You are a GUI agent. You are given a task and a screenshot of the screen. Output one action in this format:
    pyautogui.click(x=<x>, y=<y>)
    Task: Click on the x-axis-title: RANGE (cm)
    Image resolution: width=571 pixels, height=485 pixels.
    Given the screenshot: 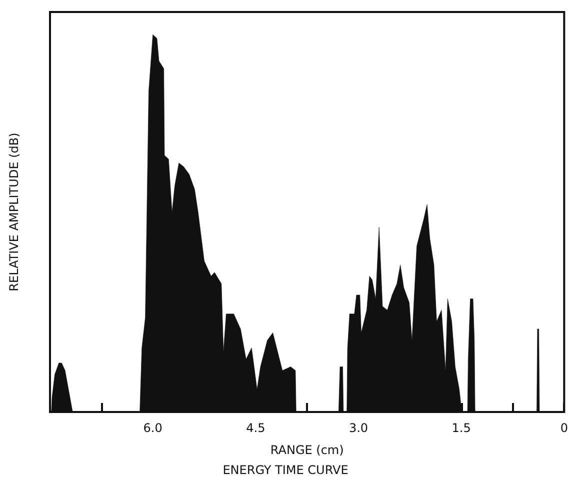 What is the action you would take?
    pyautogui.click(x=307, y=450)
    